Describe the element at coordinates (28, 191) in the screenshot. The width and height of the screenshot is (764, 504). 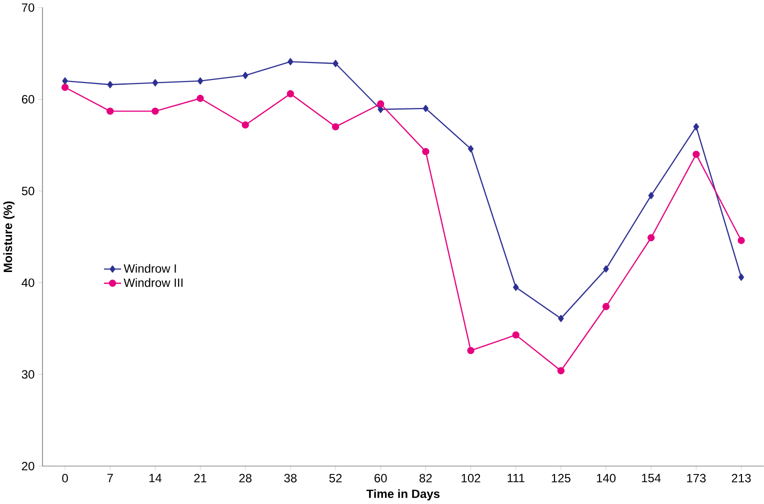
I see `y-tick-label: 50` at that location.